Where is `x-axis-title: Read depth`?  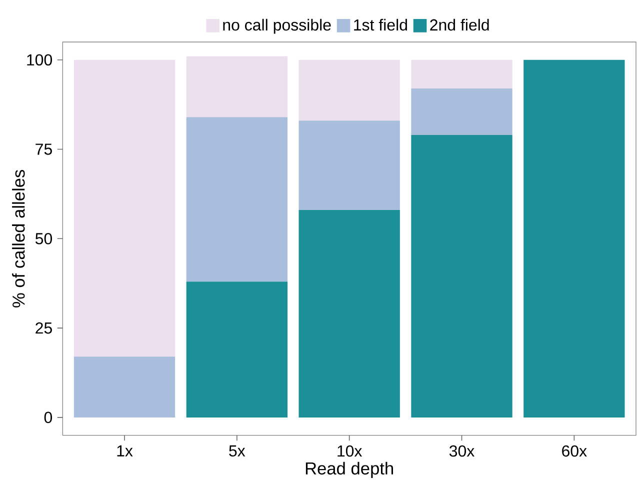
x-axis-title: Read depth is located at coordinates (349, 470).